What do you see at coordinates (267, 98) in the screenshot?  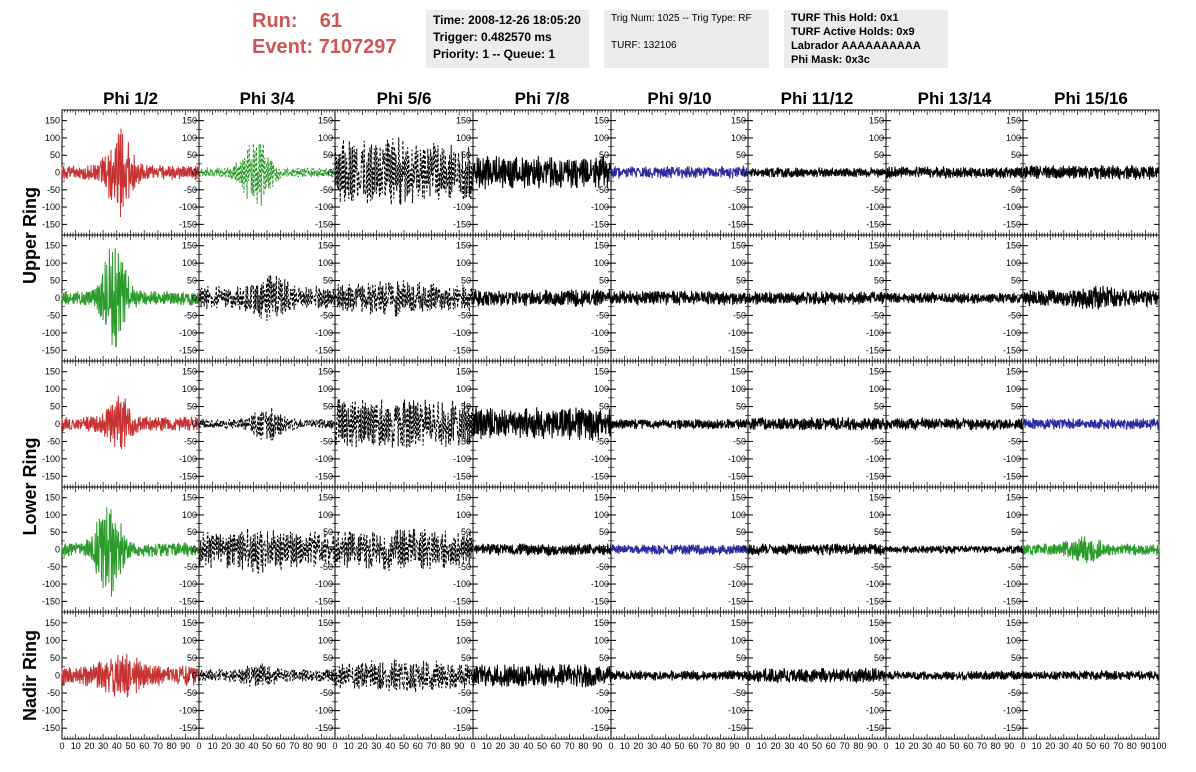 I see `column-title: Phi 3/4` at bounding box center [267, 98].